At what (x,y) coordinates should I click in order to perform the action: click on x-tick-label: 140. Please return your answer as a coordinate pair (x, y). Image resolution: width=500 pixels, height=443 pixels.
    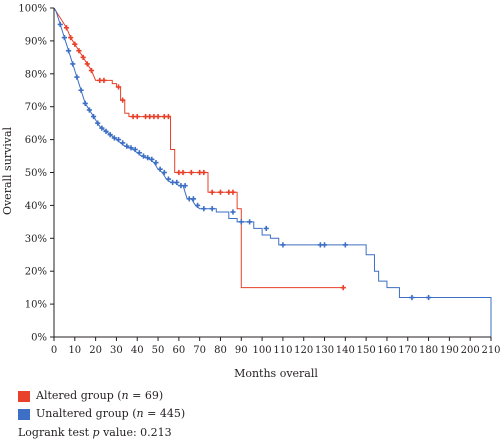
    Looking at the image, I should click on (345, 350).